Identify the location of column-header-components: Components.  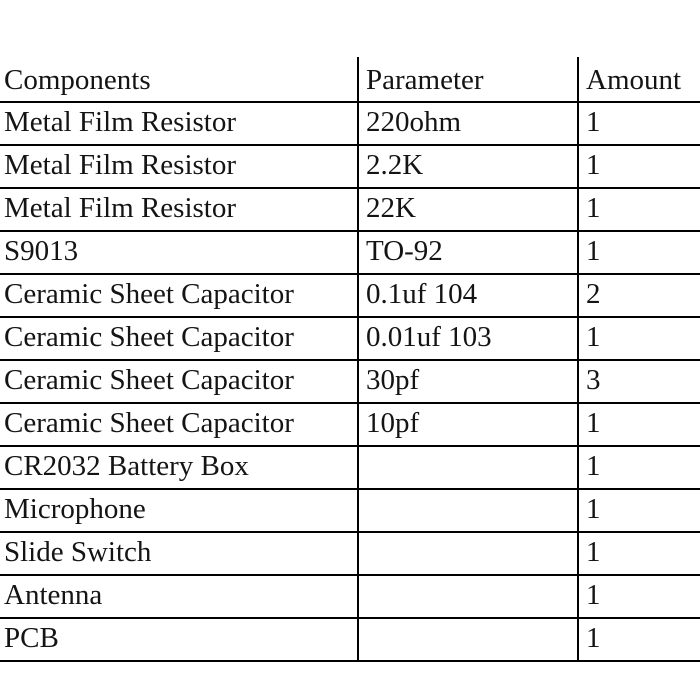
(179, 80).